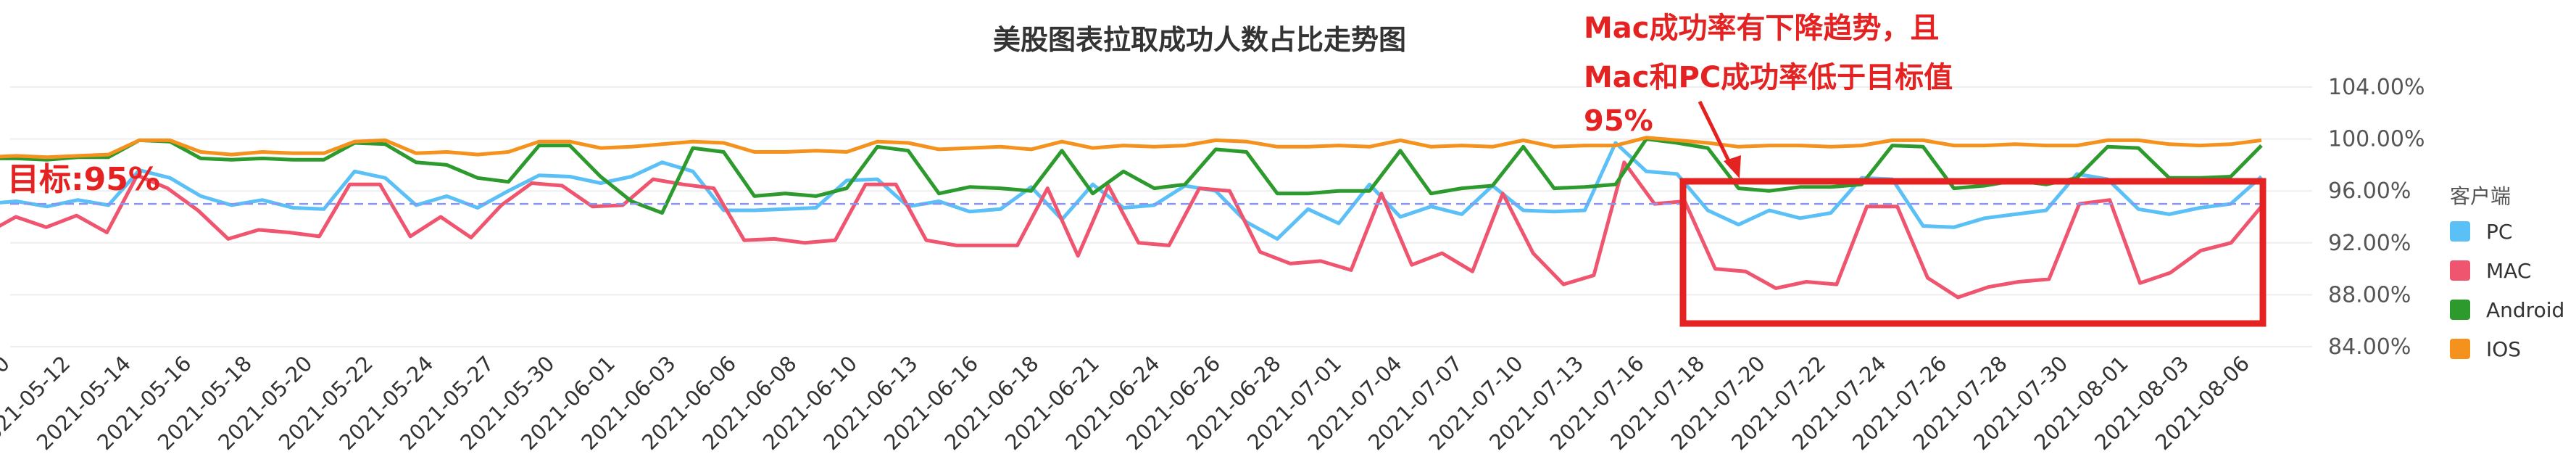 The image size is (2576, 470). What do you see at coordinates (2376, 87) in the screenshot?
I see `y-tick-label: 104.00%` at bounding box center [2376, 87].